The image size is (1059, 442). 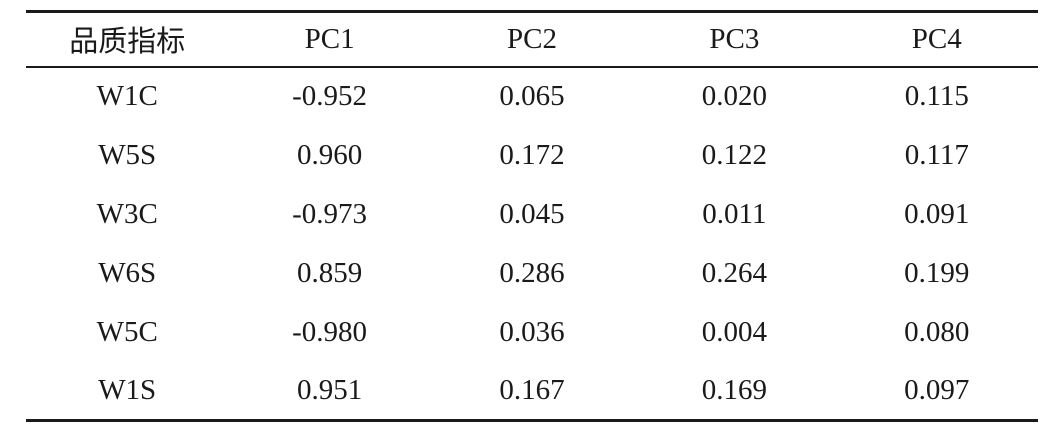 I want to click on table-cell: 0.264, so click(x=734, y=272).